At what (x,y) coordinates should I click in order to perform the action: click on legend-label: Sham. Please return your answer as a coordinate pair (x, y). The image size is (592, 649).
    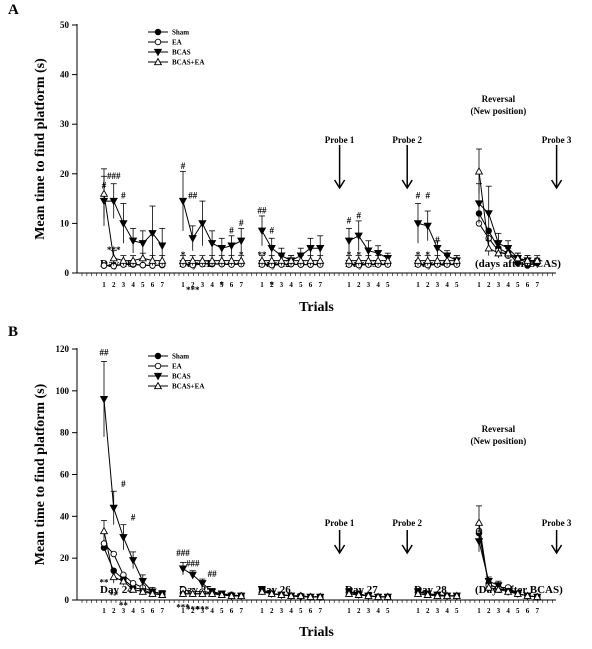
    Looking at the image, I should click on (180, 33).